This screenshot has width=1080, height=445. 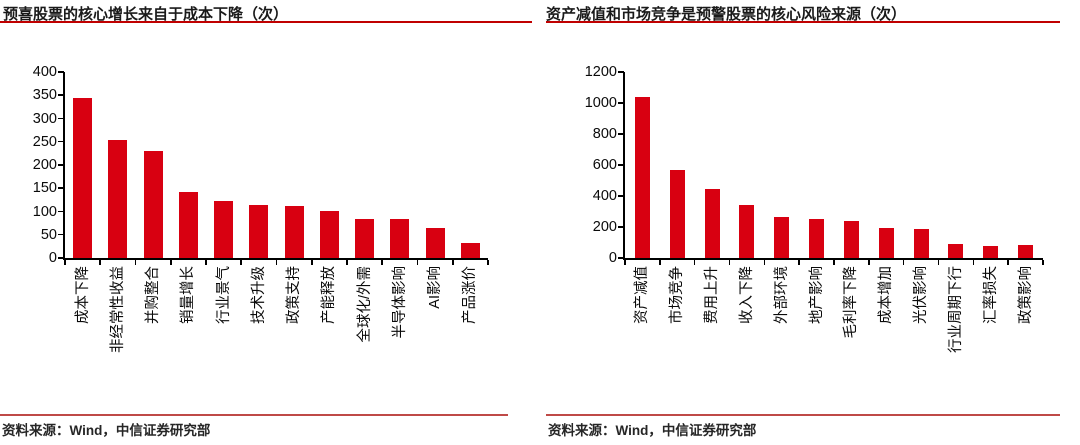 What do you see at coordinates (254, 415) in the screenshot?
I see `left-source-rule` at bounding box center [254, 415].